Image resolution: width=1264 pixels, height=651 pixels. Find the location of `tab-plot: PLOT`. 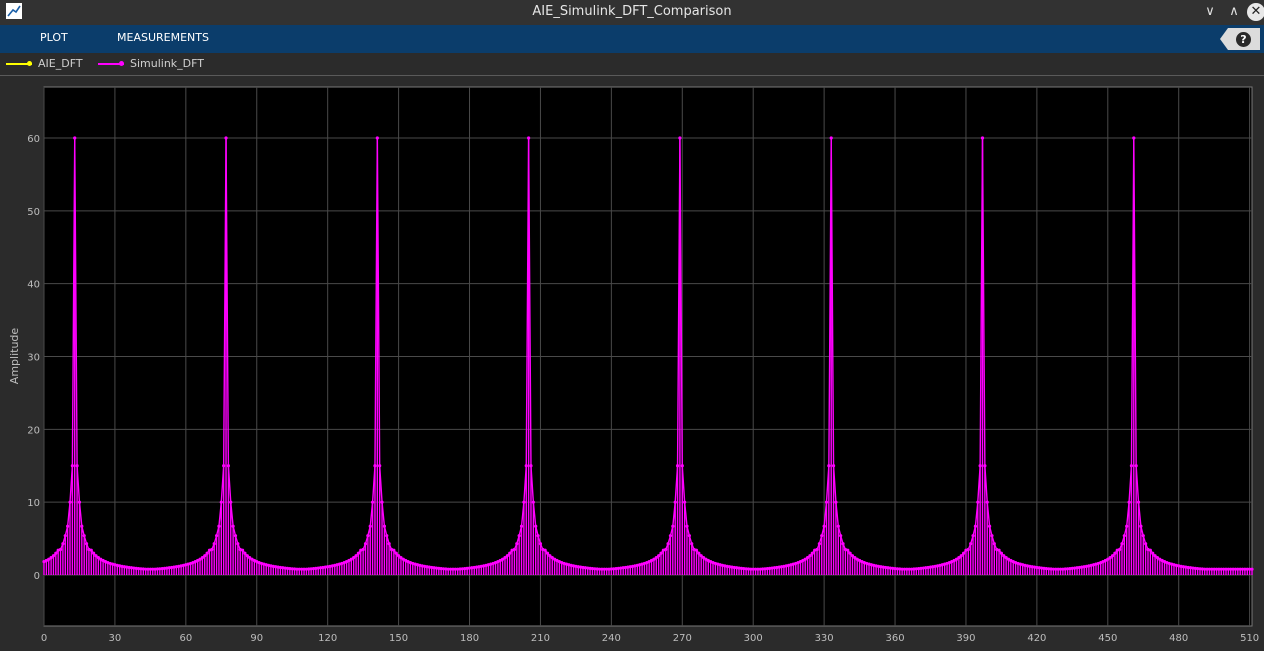

tab-plot: PLOT is located at coordinates (54, 37).